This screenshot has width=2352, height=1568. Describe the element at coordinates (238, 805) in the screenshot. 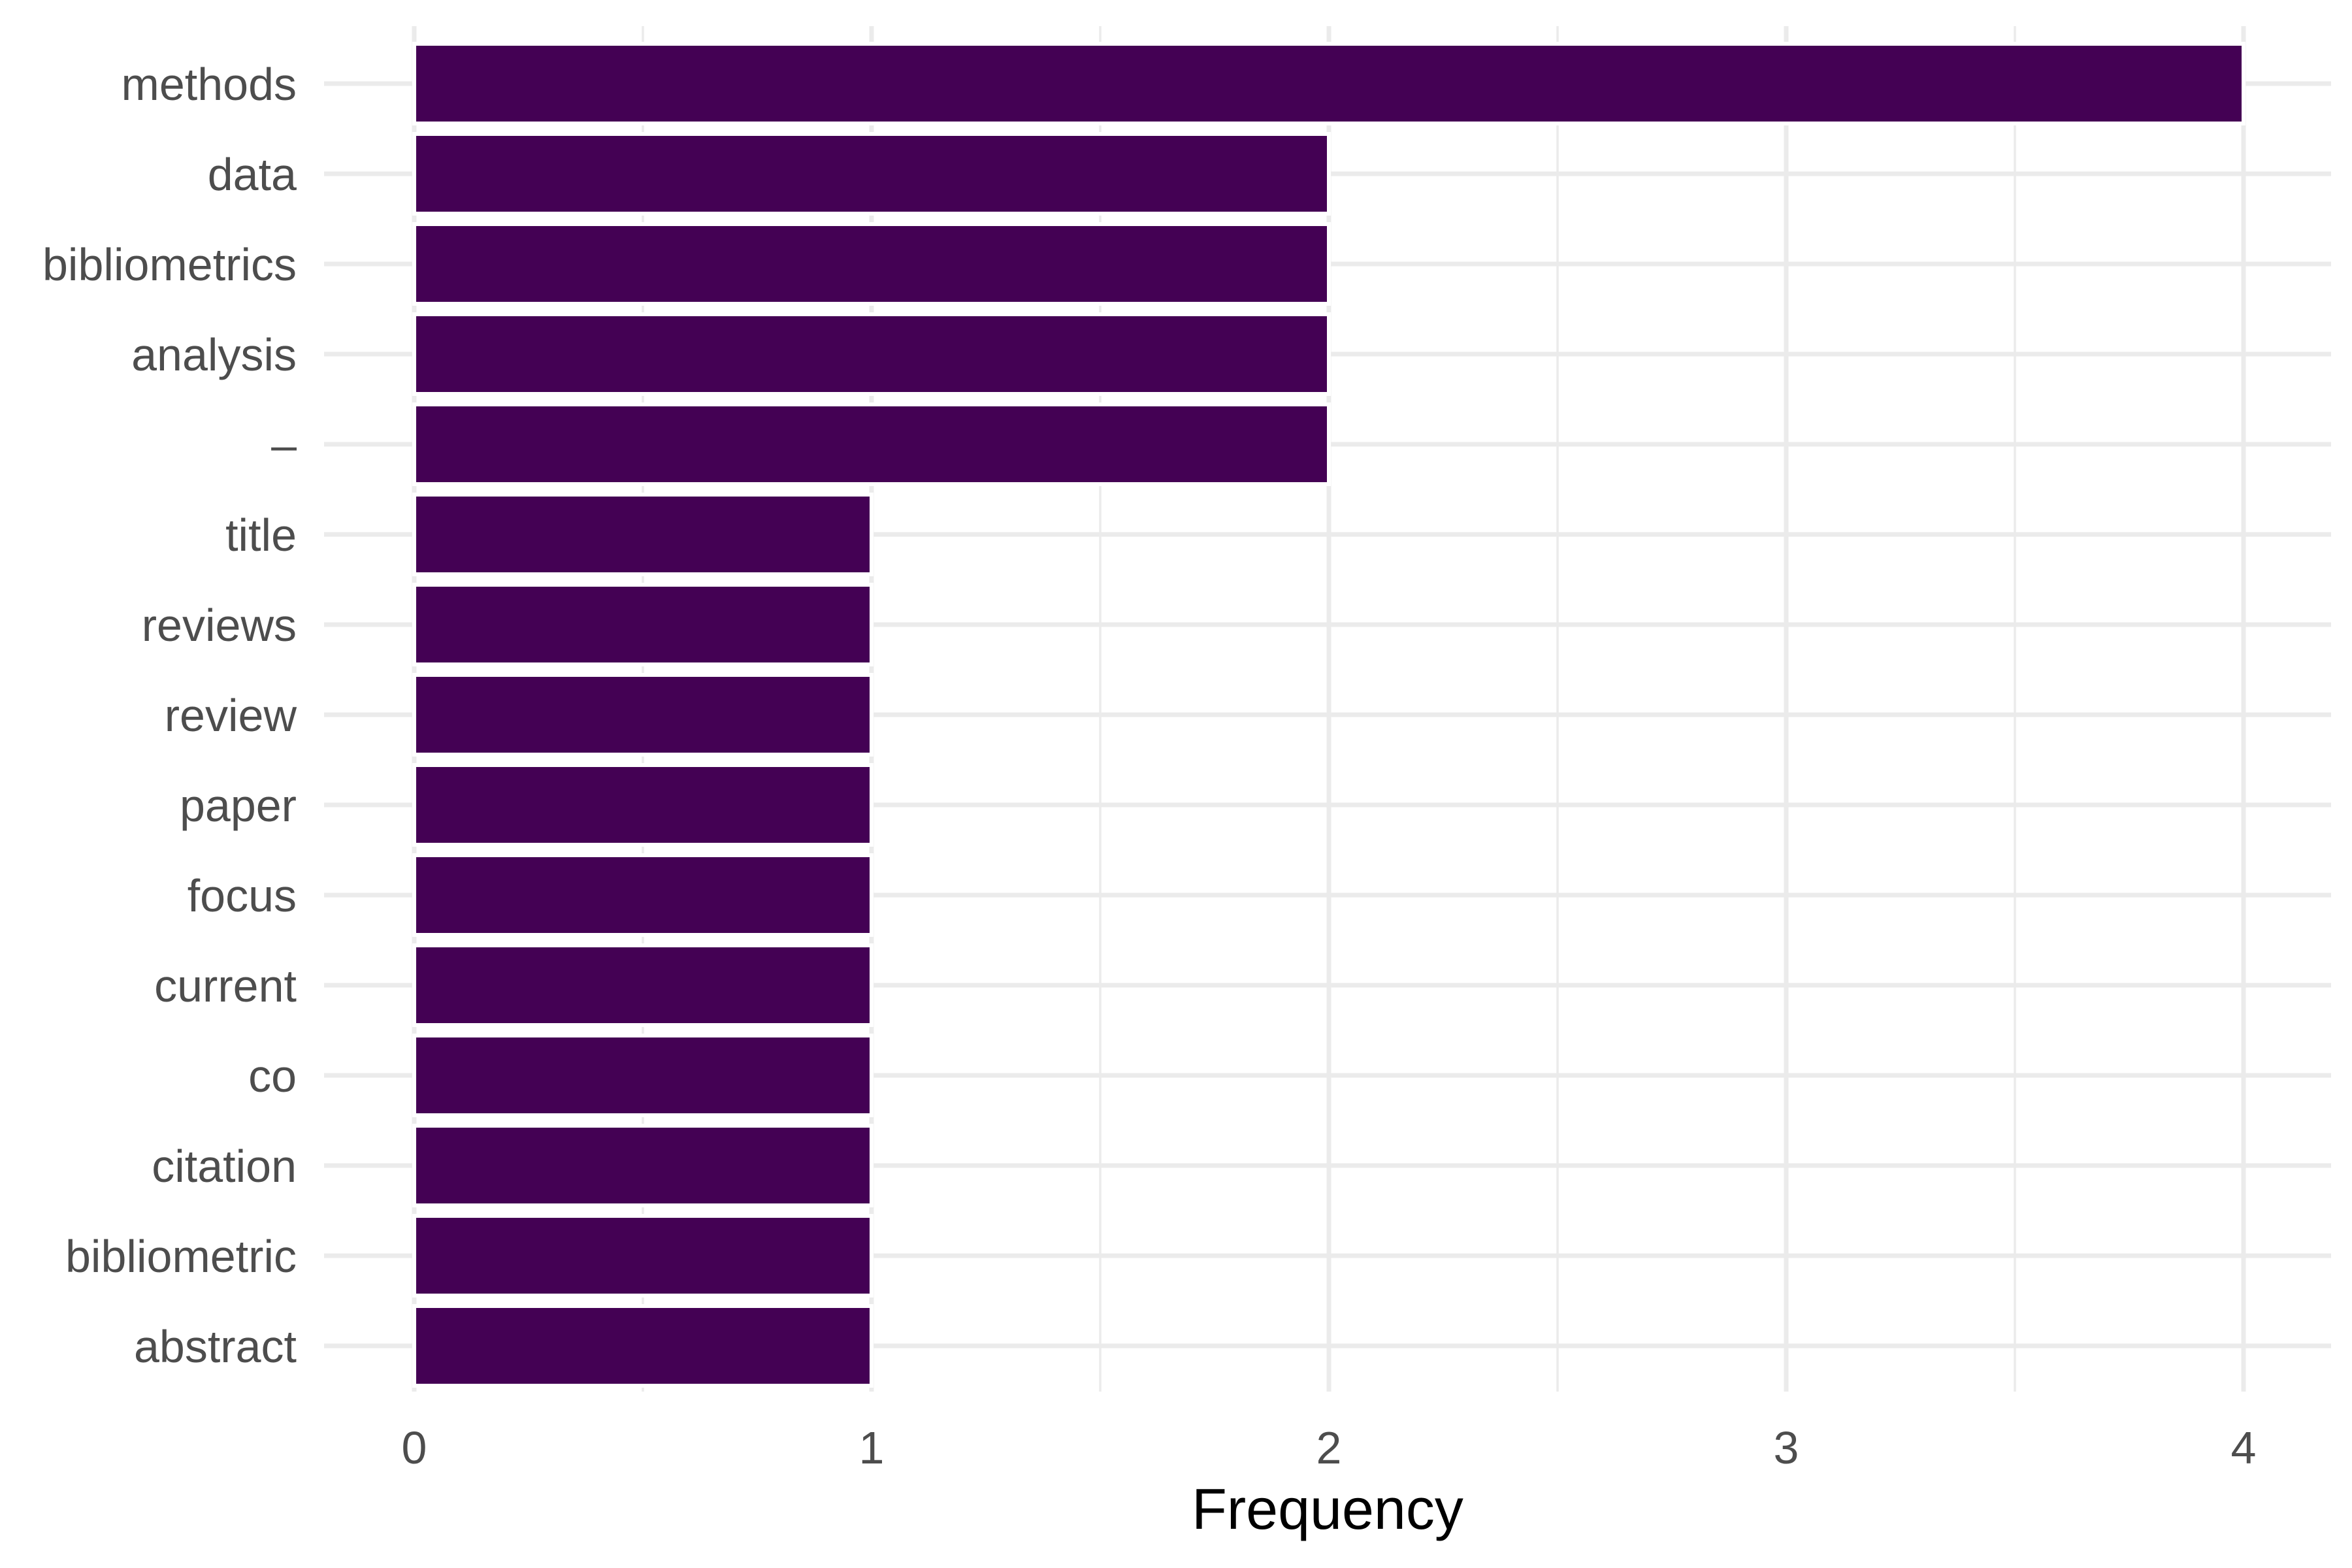

I see `y-tick-label: paper` at that location.